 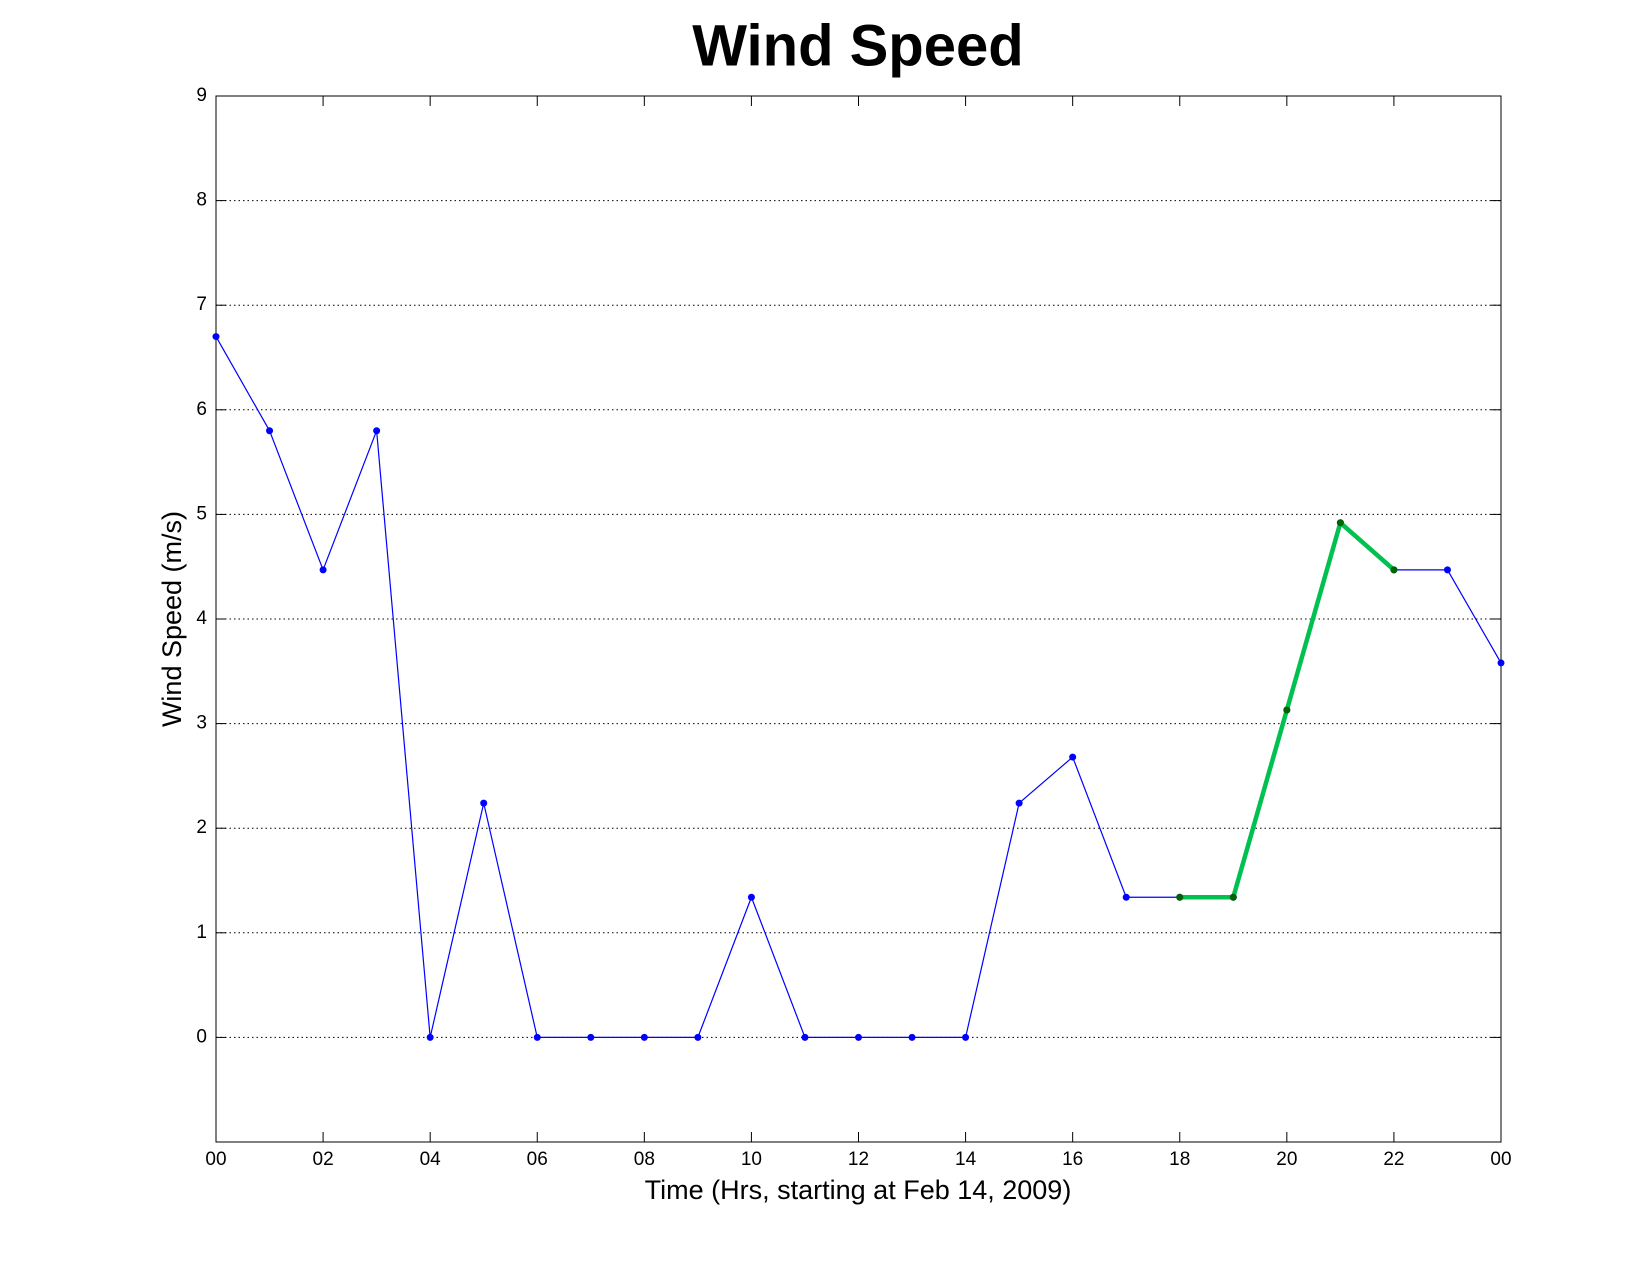 What do you see at coordinates (201, 409) in the screenshot?
I see `y-tick-label: 6` at bounding box center [201, 409].